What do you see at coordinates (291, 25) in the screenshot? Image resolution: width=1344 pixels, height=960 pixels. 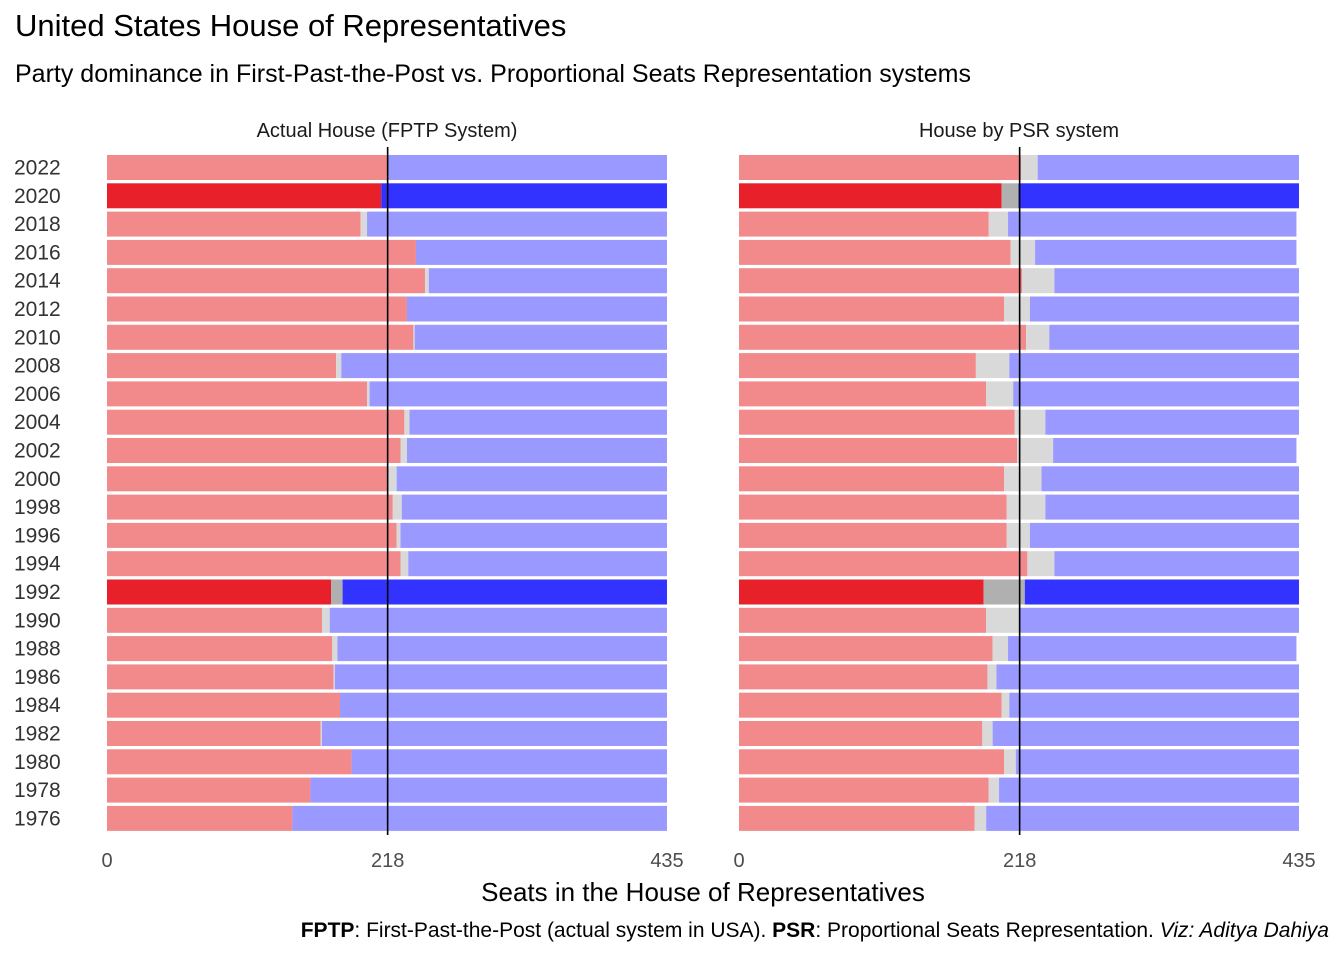 I see `chart-title: United States House of Representatives` at bounding box center [291, 25].